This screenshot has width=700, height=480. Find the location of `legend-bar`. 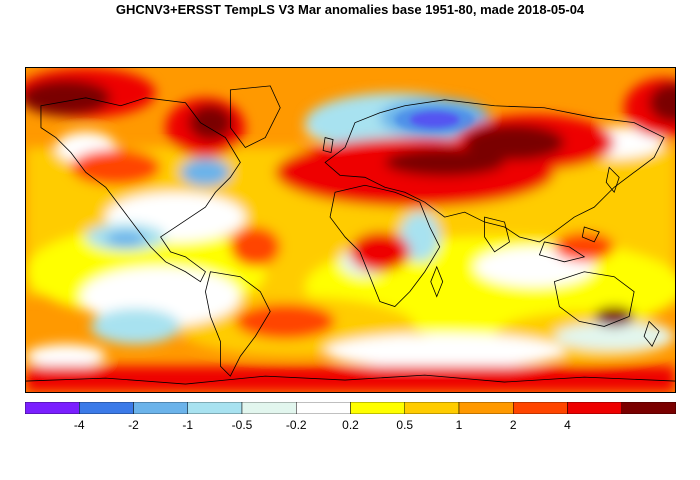

legend-bar is located at coordinates (350, 408).